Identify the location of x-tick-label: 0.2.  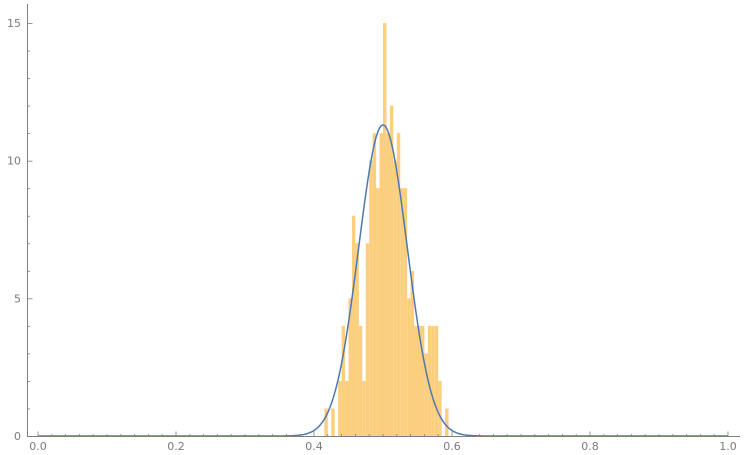
(176, 446).